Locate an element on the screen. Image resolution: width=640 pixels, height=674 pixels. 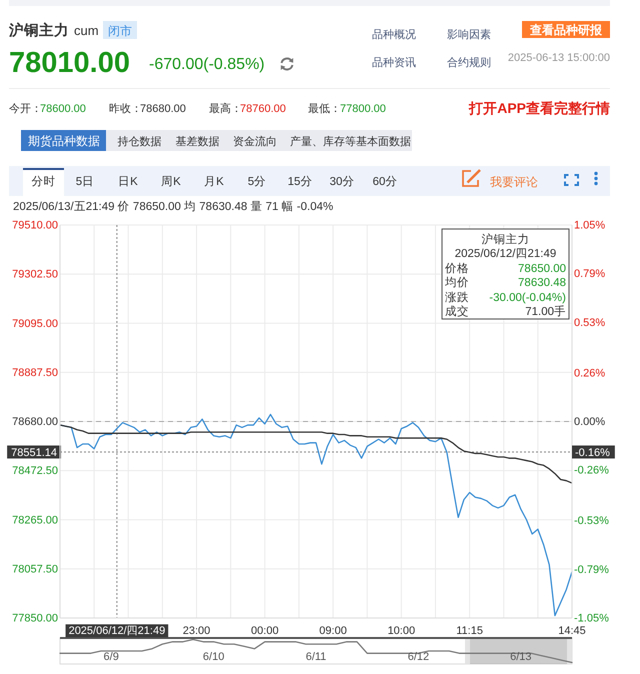
x-tick-label: 6/11 is located at coordinates (316, 656).